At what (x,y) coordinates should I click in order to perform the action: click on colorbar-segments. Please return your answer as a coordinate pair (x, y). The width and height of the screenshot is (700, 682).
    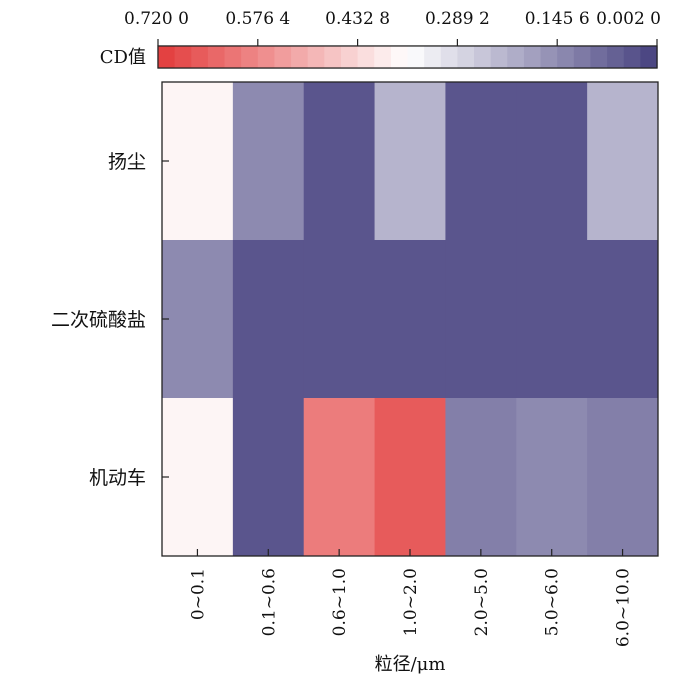
    Looking at the image, I should click on (407, 57).